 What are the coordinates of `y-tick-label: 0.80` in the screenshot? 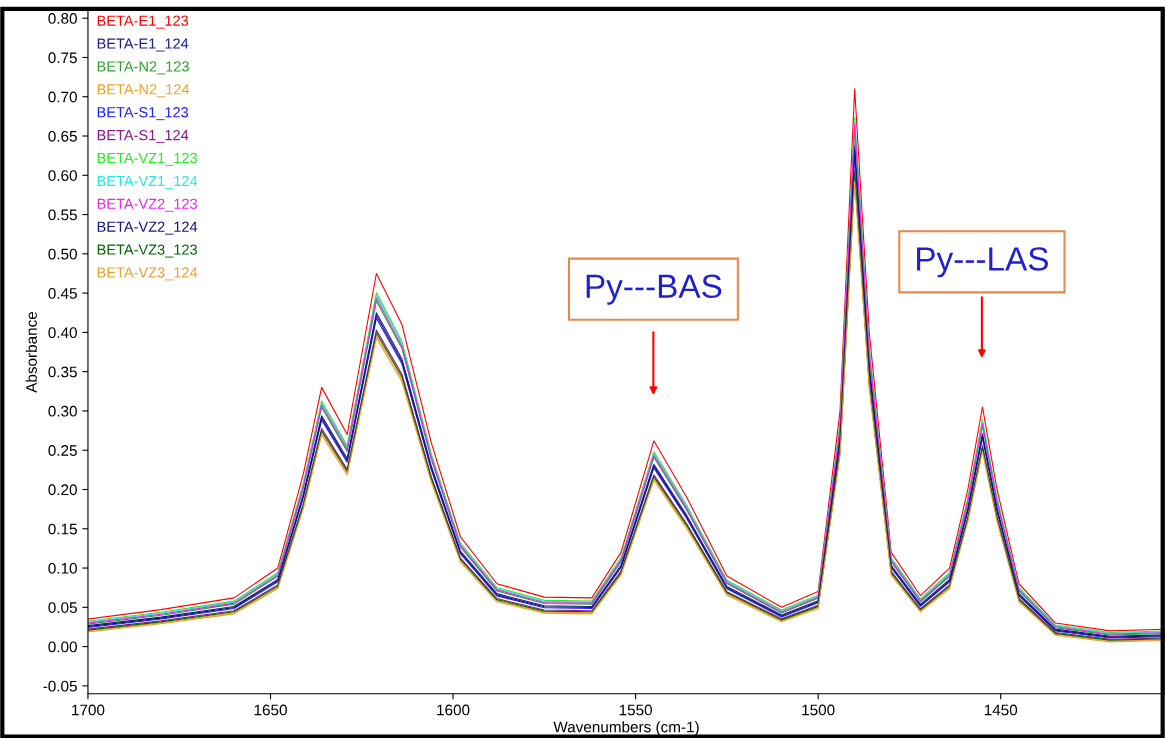 It's located at (62, 18).